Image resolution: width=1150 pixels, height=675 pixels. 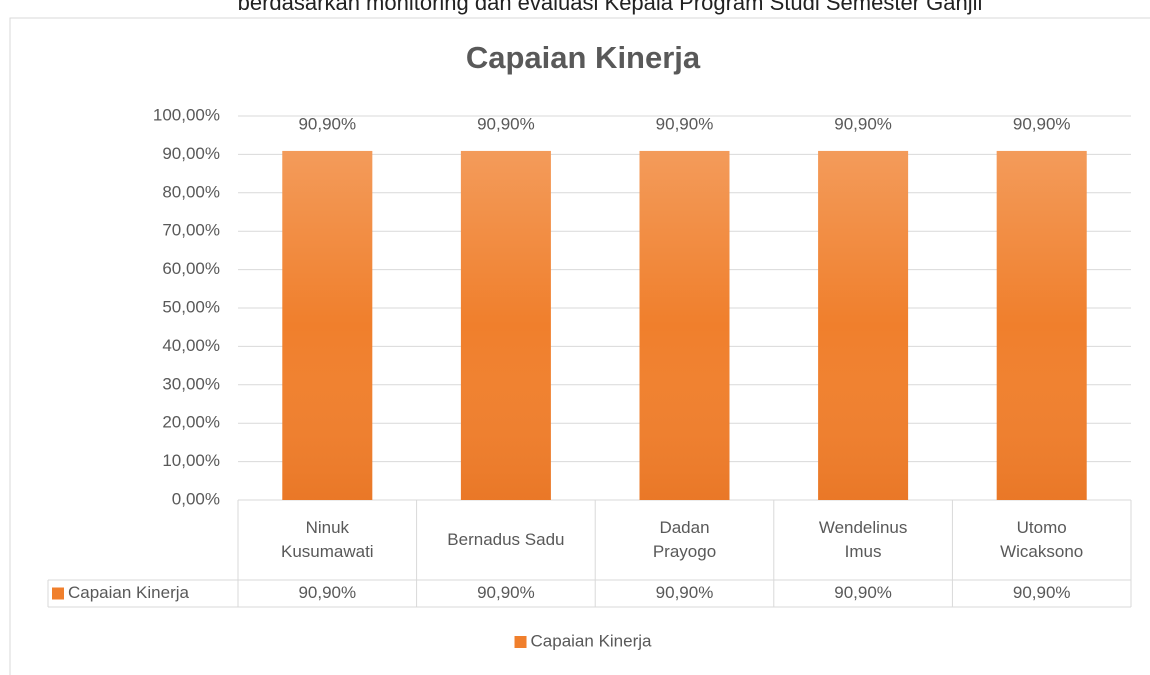 I want to click on x-tick-label: Utomo Wicaksono, so click(x=1042, y=539).